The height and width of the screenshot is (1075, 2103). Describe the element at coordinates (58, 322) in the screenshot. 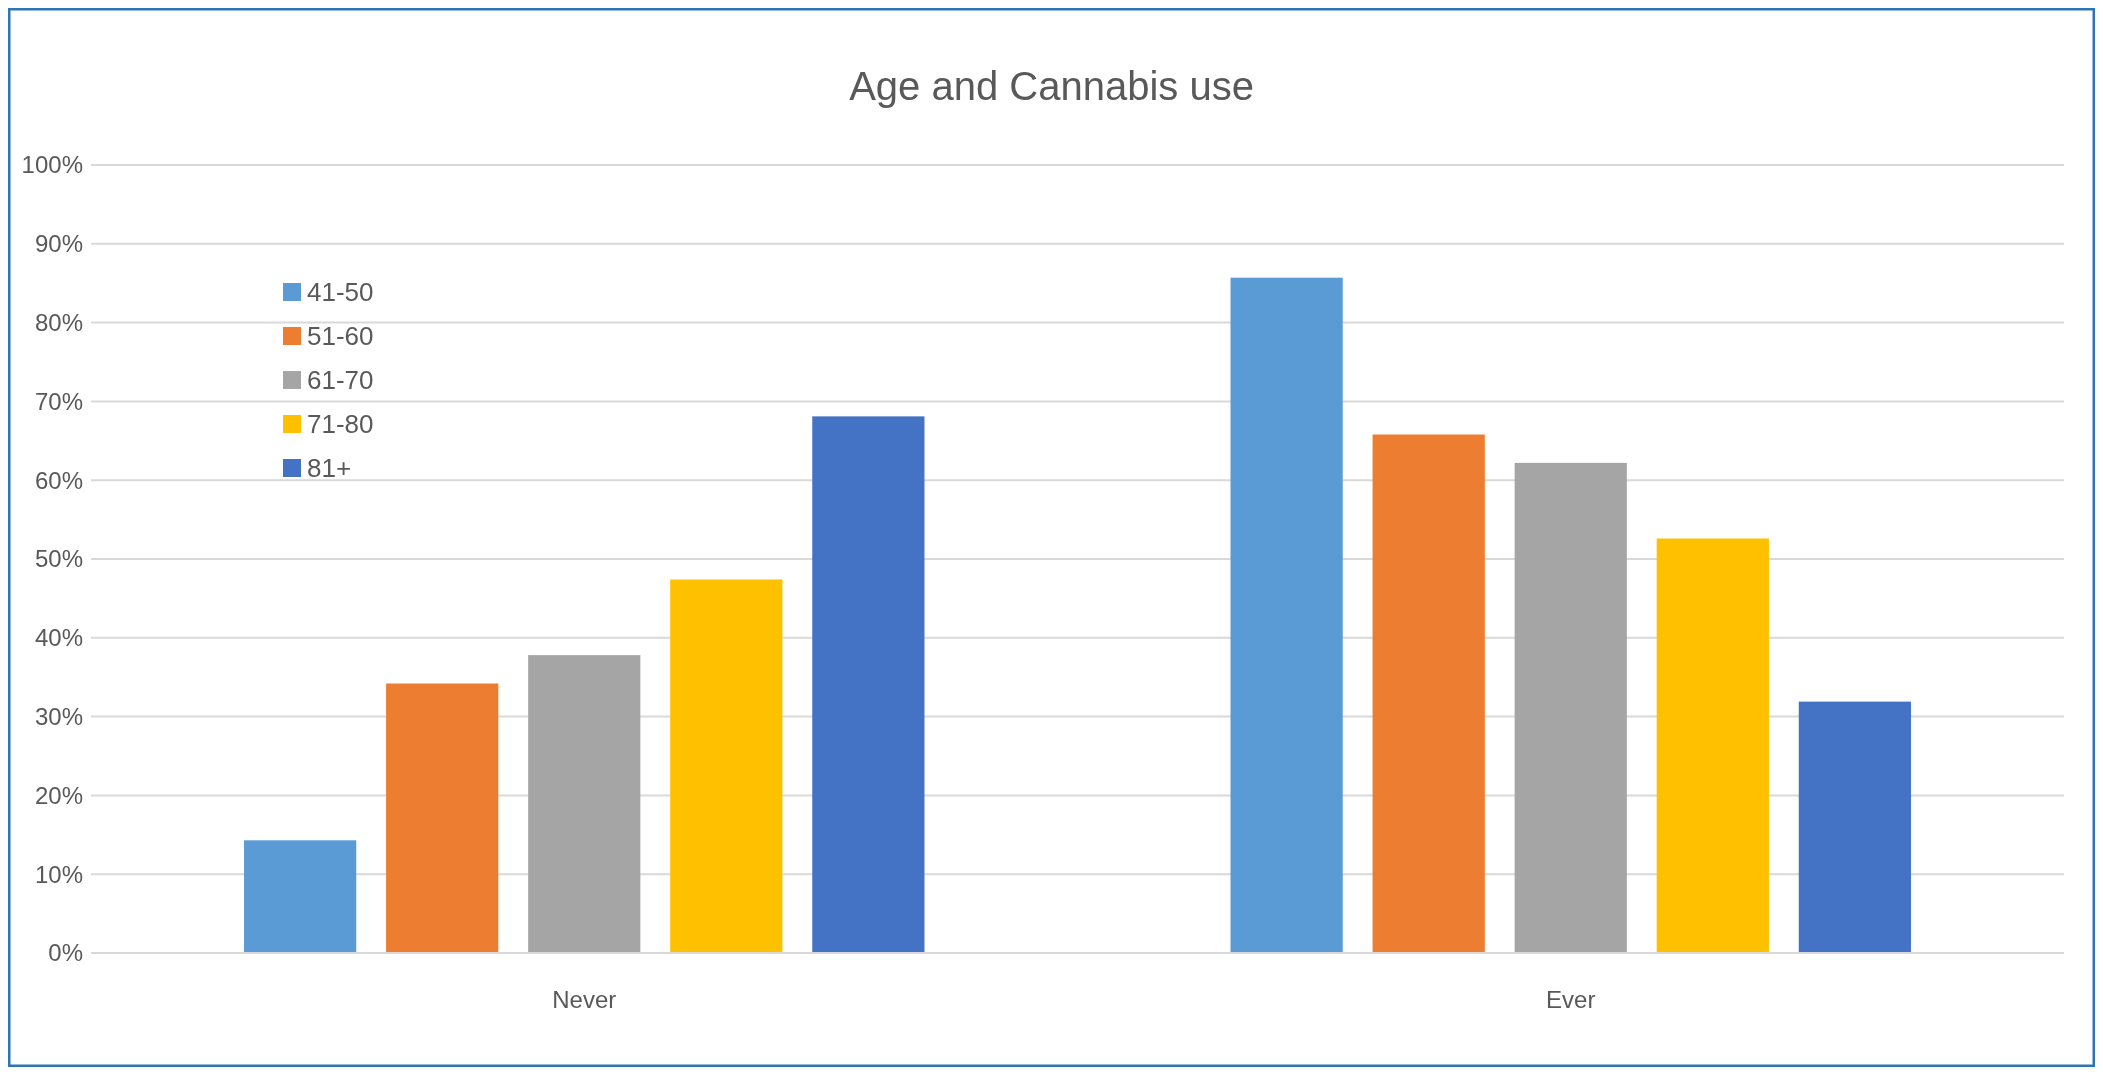

I see `y-tick-label: 80%` at that location.